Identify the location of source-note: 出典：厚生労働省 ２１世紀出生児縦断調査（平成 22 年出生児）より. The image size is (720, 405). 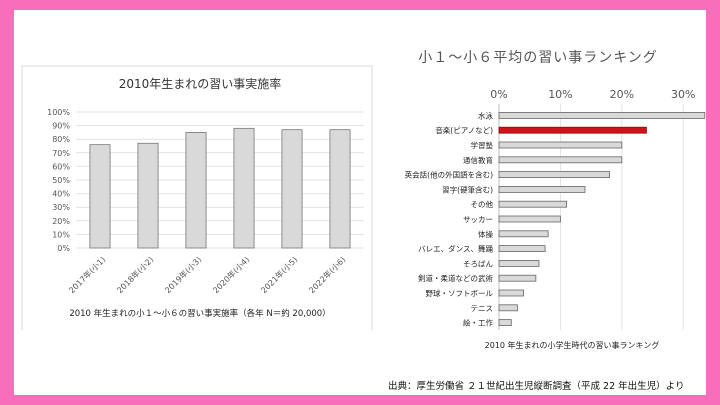
(536, 386).